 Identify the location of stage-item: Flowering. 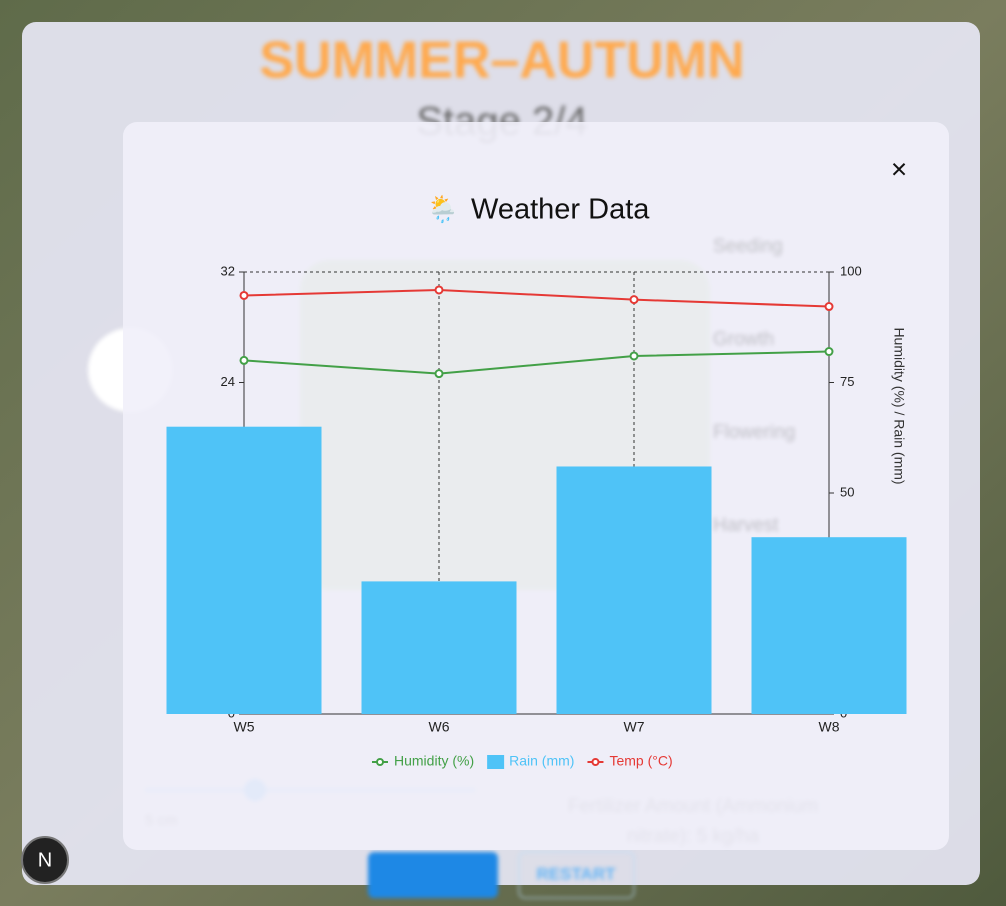
(754, 432).